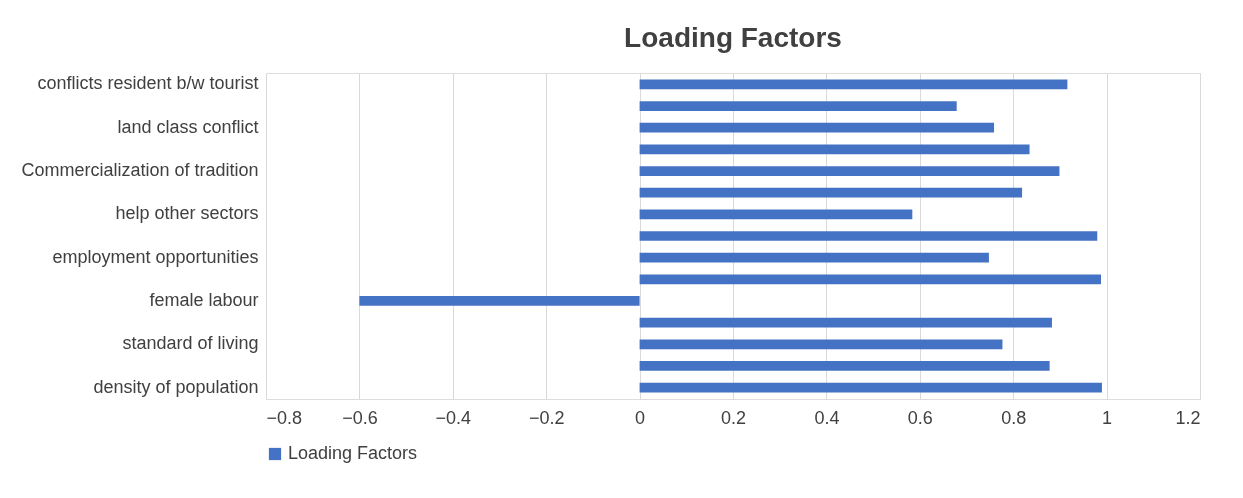 The image size is (1243, 498). What do you see at coordinates (188, 126) in the screenshot?
I see `y-tick-label: land class conflict` at bounding box center [188, 126].